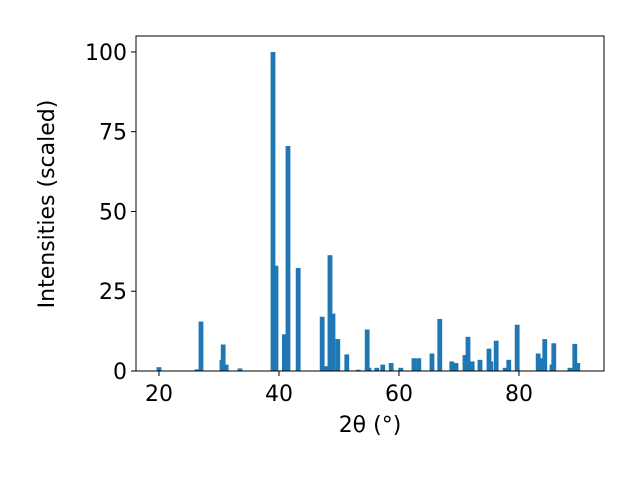 The width and height of the screenshot is (640, 480). I want to click on y-tick-label: 75, so click(113, 133).